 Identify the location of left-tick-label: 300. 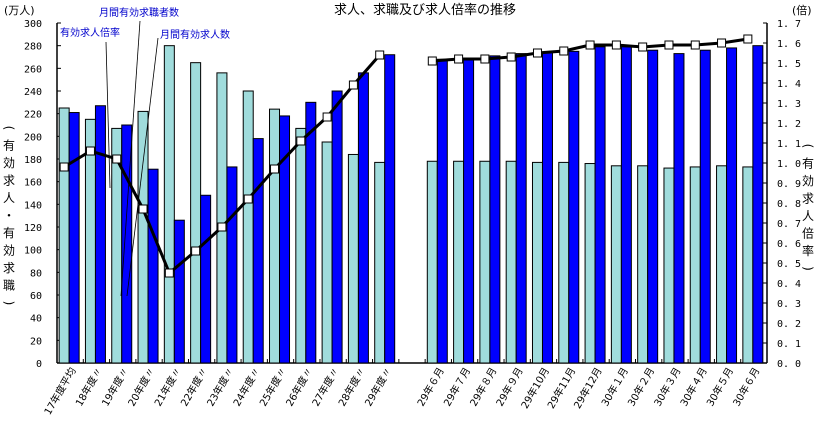
(33, 24).